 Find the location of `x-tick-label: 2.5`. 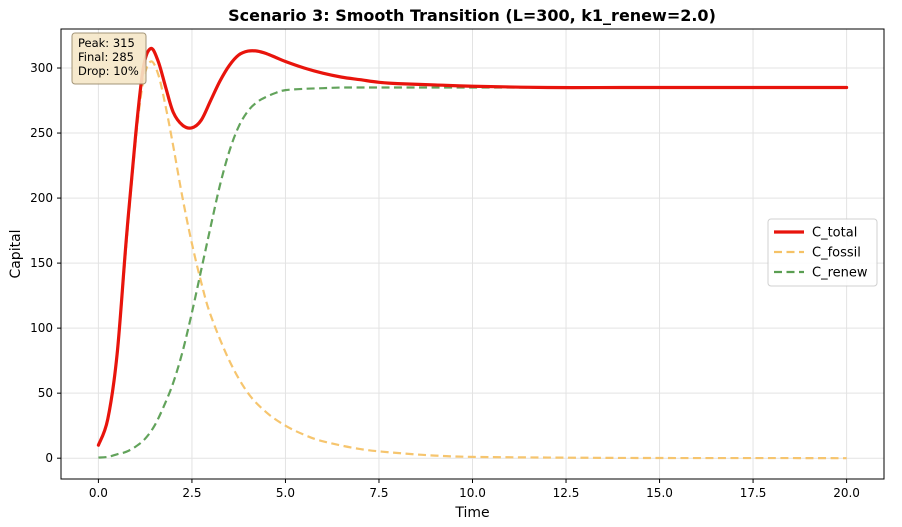

x-tick-label: 2.5 is located at coordinates (191, 493).